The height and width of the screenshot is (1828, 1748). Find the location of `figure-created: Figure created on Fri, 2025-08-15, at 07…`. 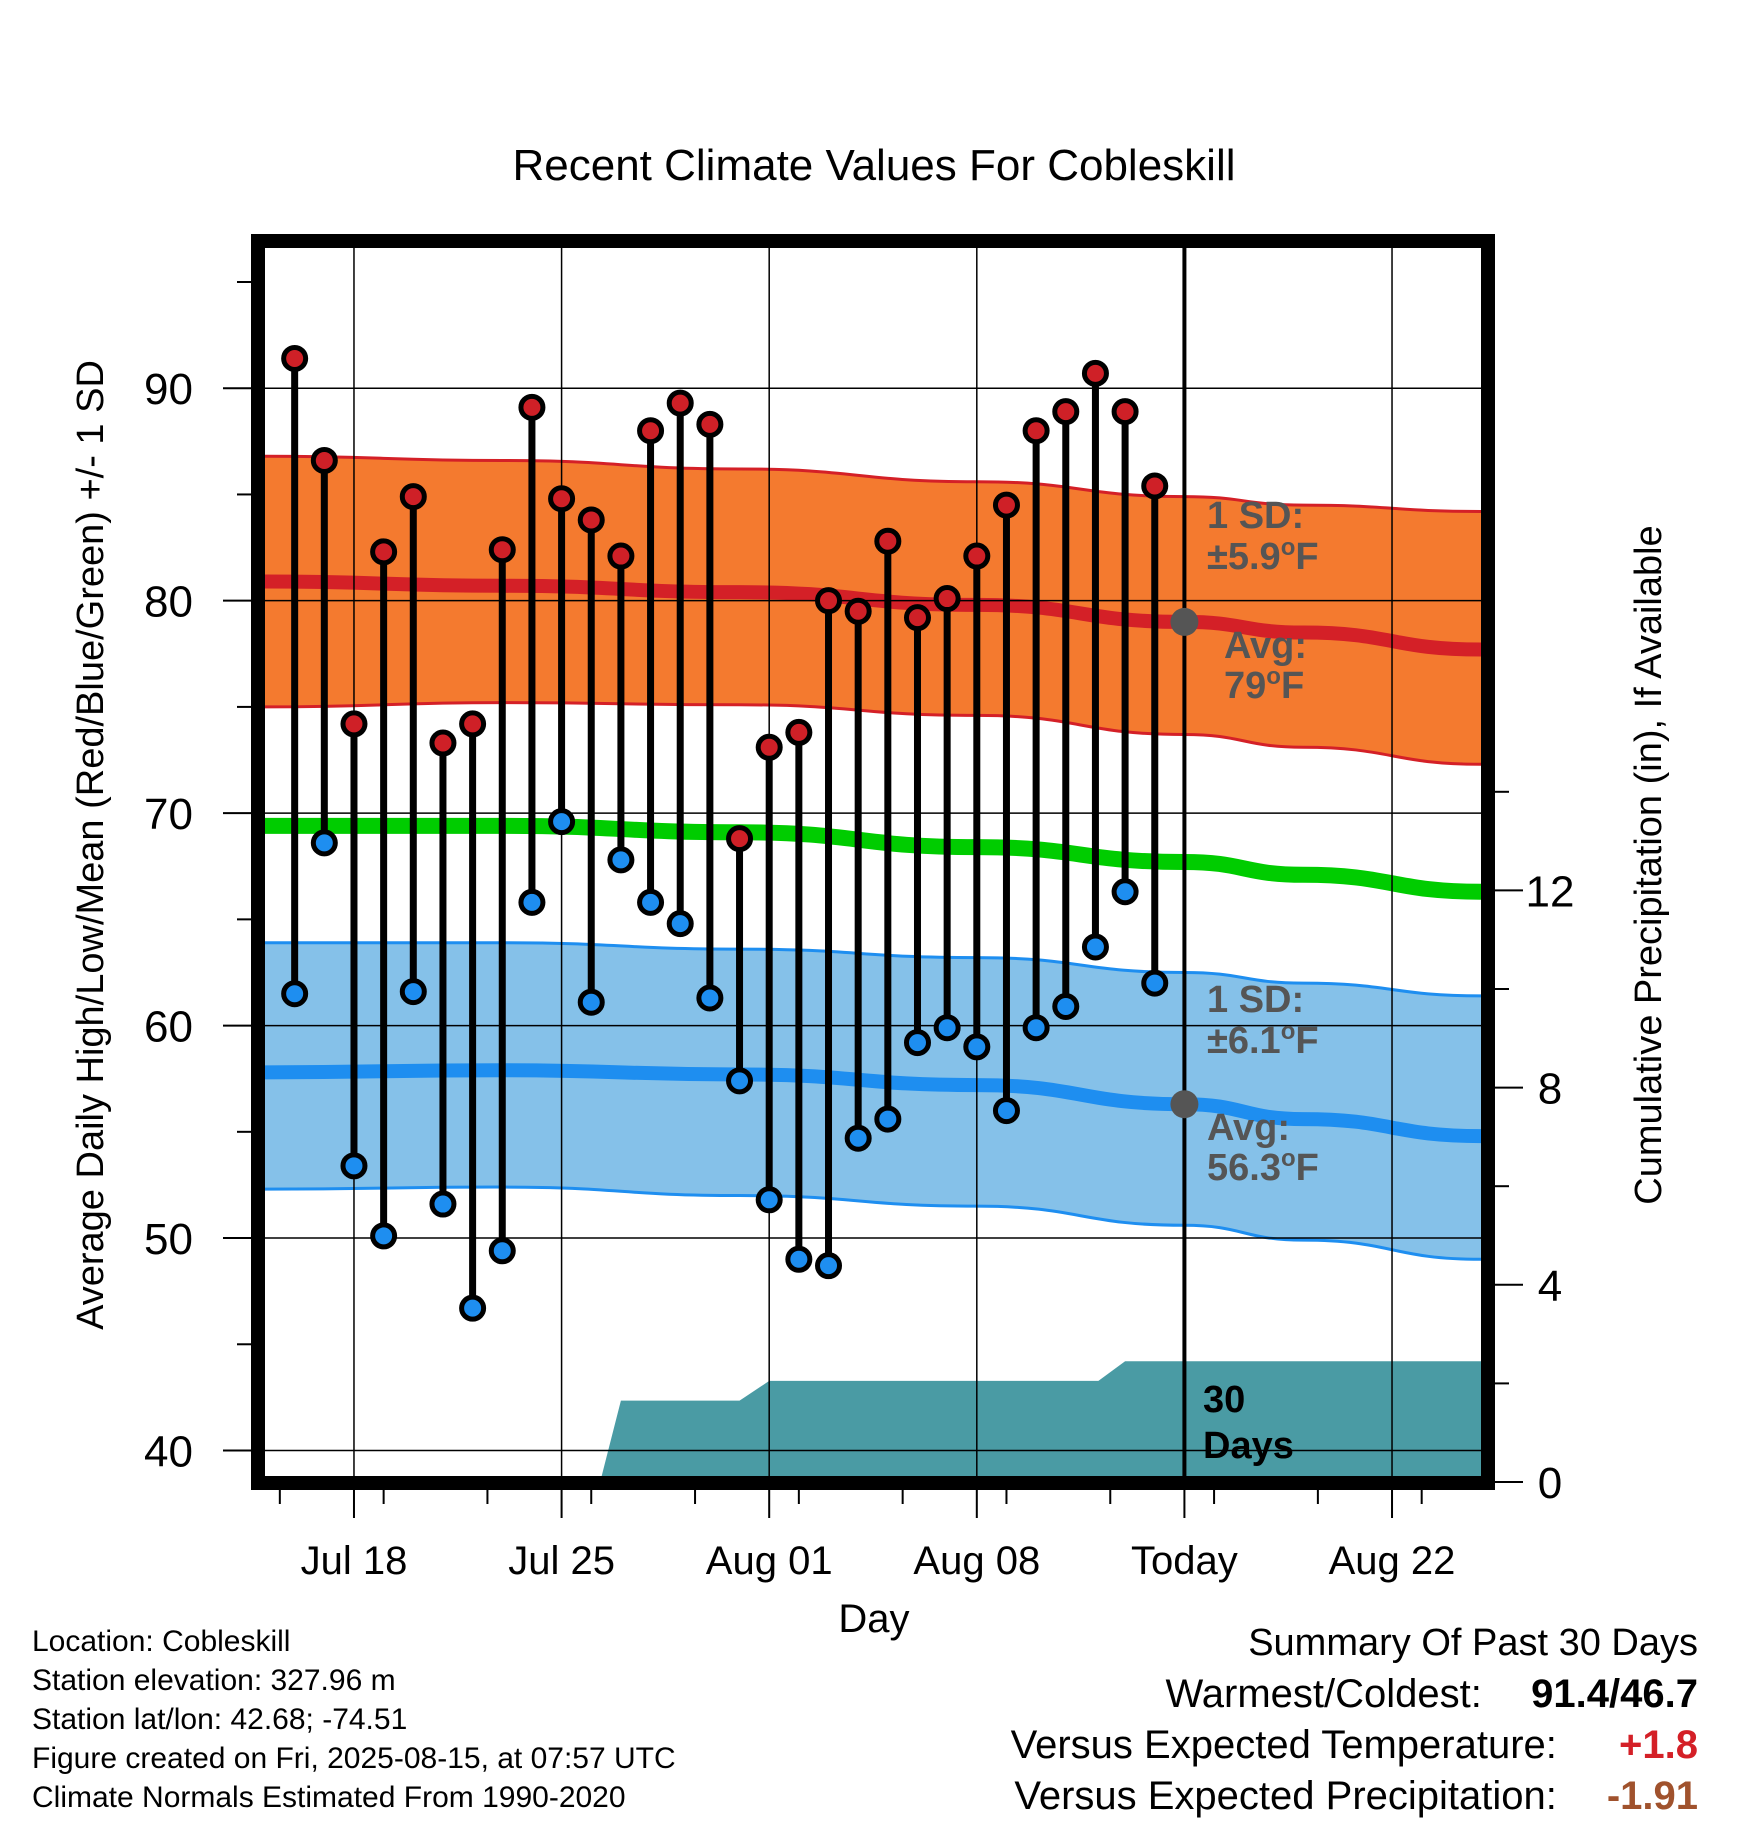

figure-created: Figure created on Fri, 2025-08-15, at 07… is located at coordinates (354, 1758).